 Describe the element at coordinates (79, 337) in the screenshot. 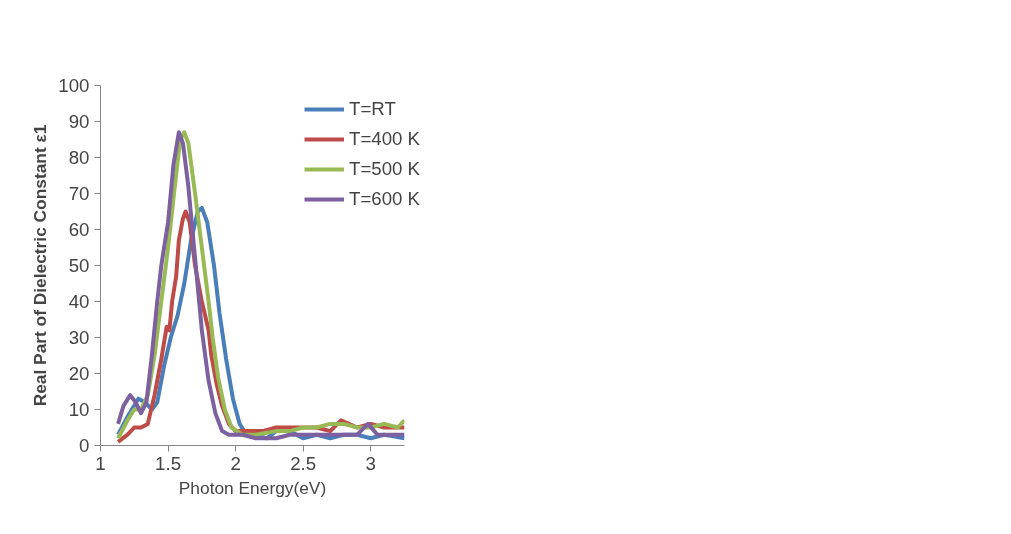

I see `y-tick-label: 30` at that location.